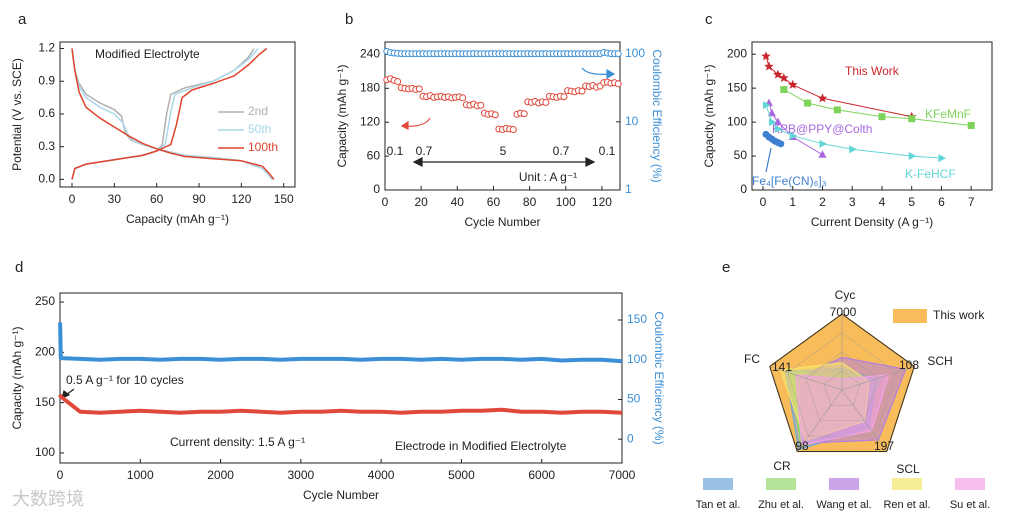 Image resolution: width=1018 pixels, height=520 pixels. I want to click on y-tick-label: 0.9, so click(46, 80).